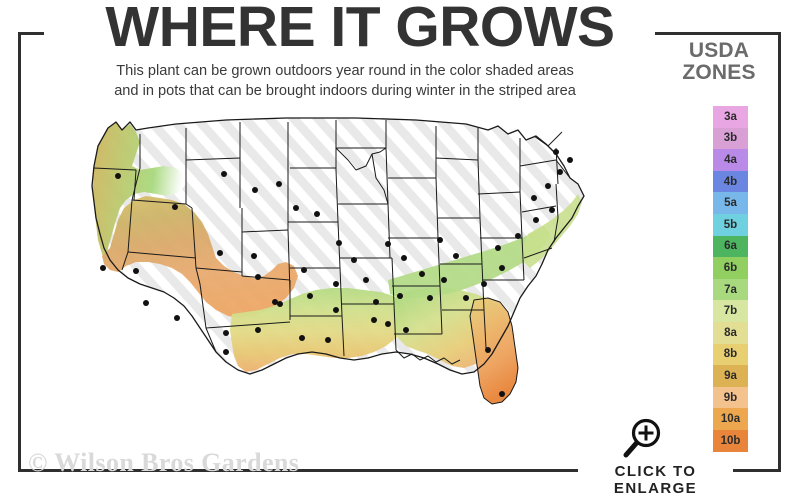 The height and width of the screenshot is (500, 800). What do you see at coordinates (730, 224) in the screenshot?
I see `legend-swatch-zone-5b: 5b` at bounding box center [730, 224].